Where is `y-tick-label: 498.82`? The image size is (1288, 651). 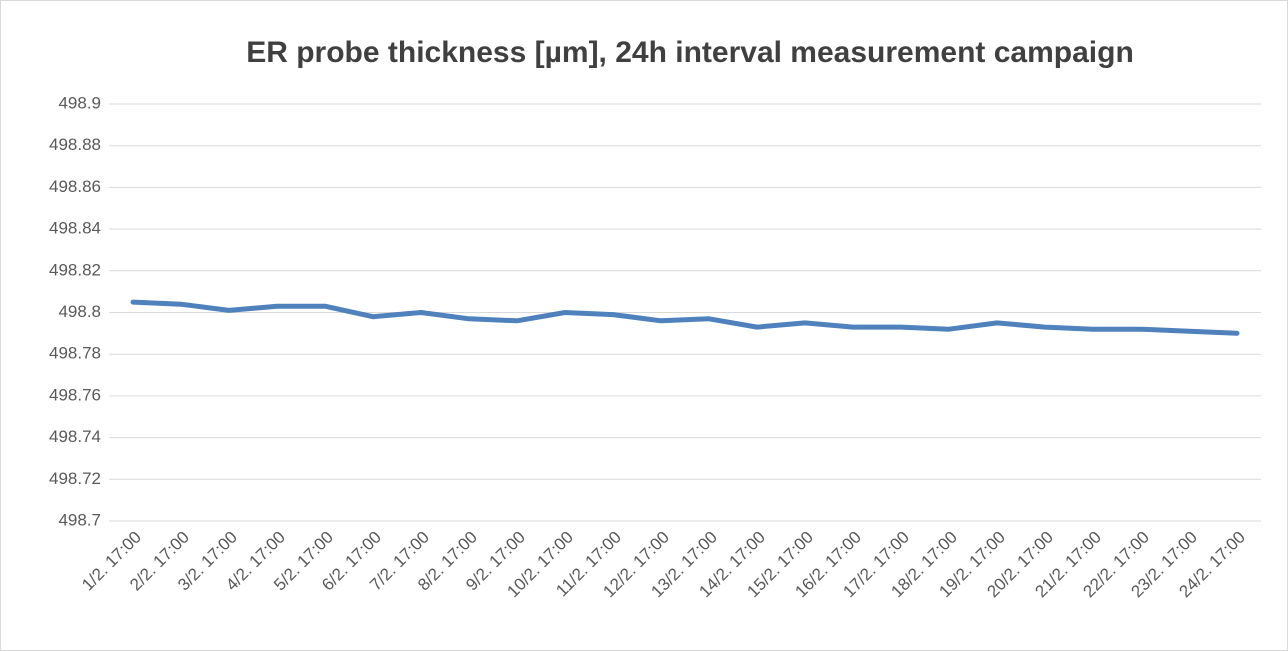 y-tick-label: 498.82 is located at coordinates (75, 269).